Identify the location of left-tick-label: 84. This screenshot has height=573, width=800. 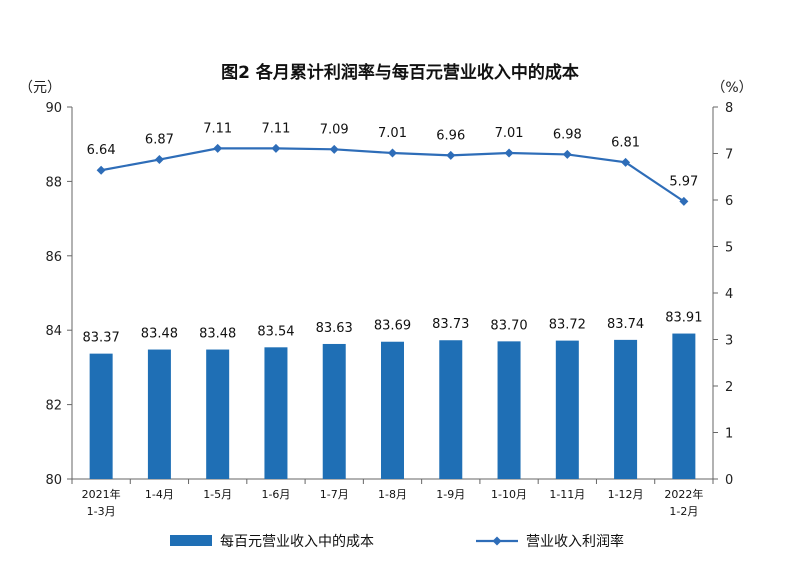
(53, 331).